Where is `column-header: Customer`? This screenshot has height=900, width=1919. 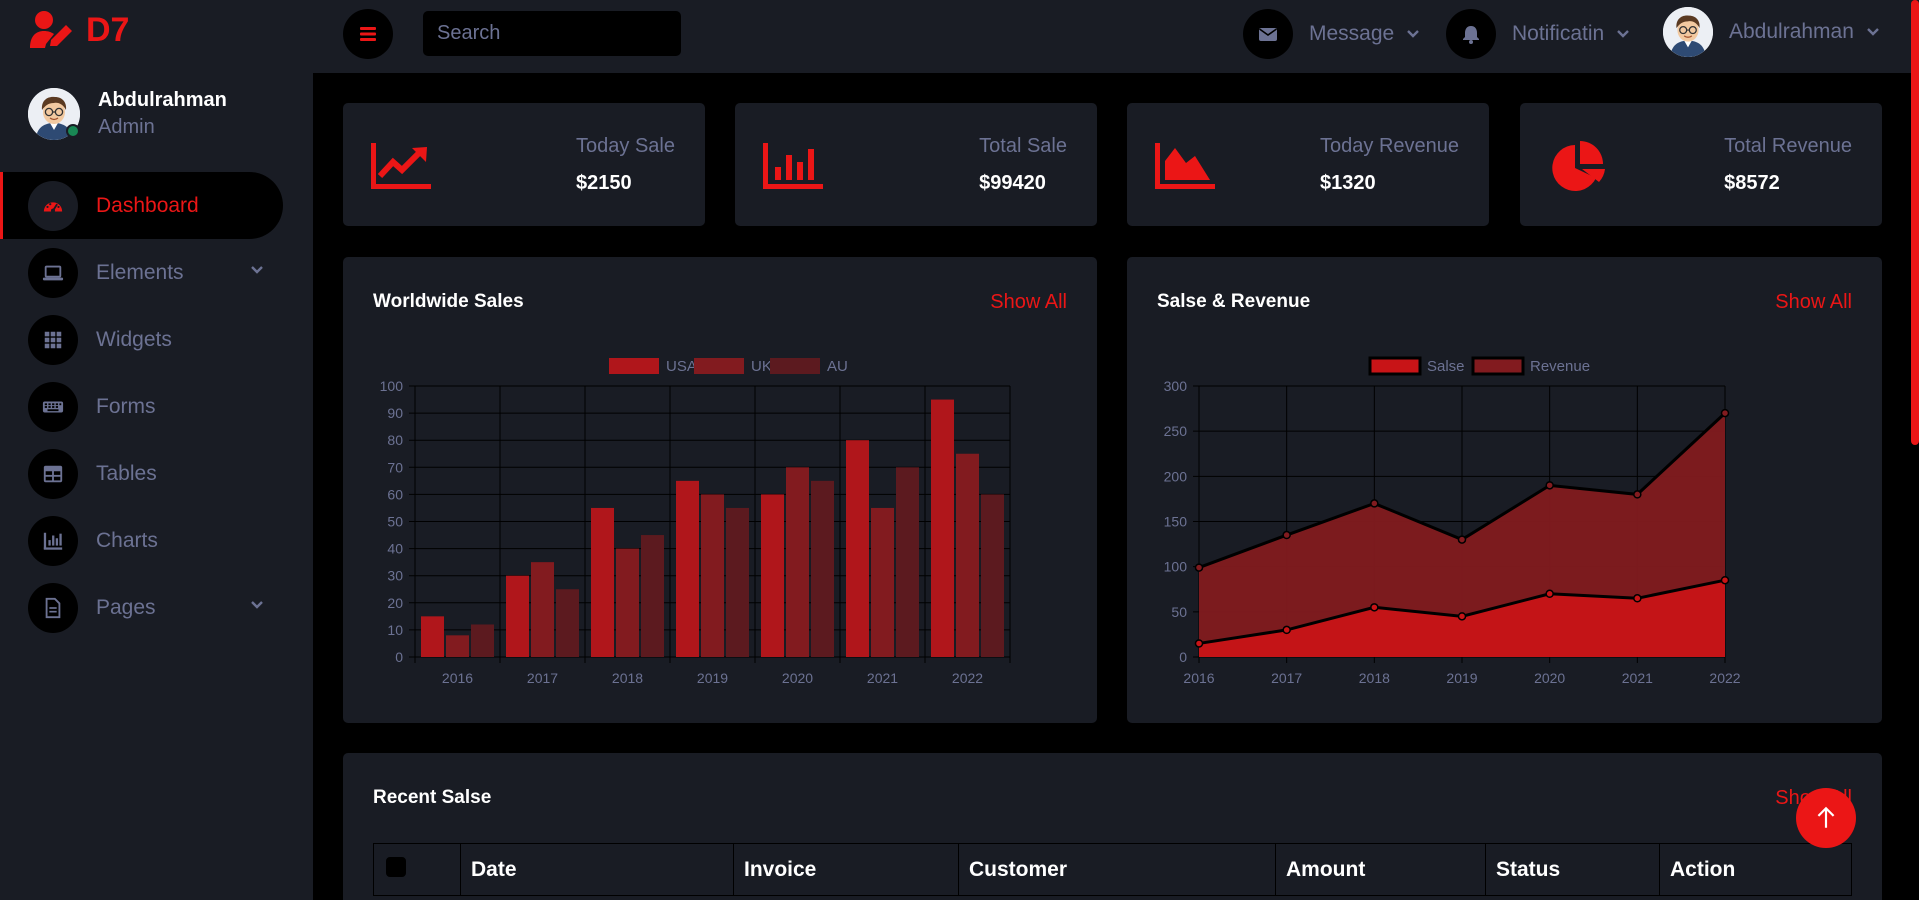
column-header: Customer is located at coordinates (1117, 869).